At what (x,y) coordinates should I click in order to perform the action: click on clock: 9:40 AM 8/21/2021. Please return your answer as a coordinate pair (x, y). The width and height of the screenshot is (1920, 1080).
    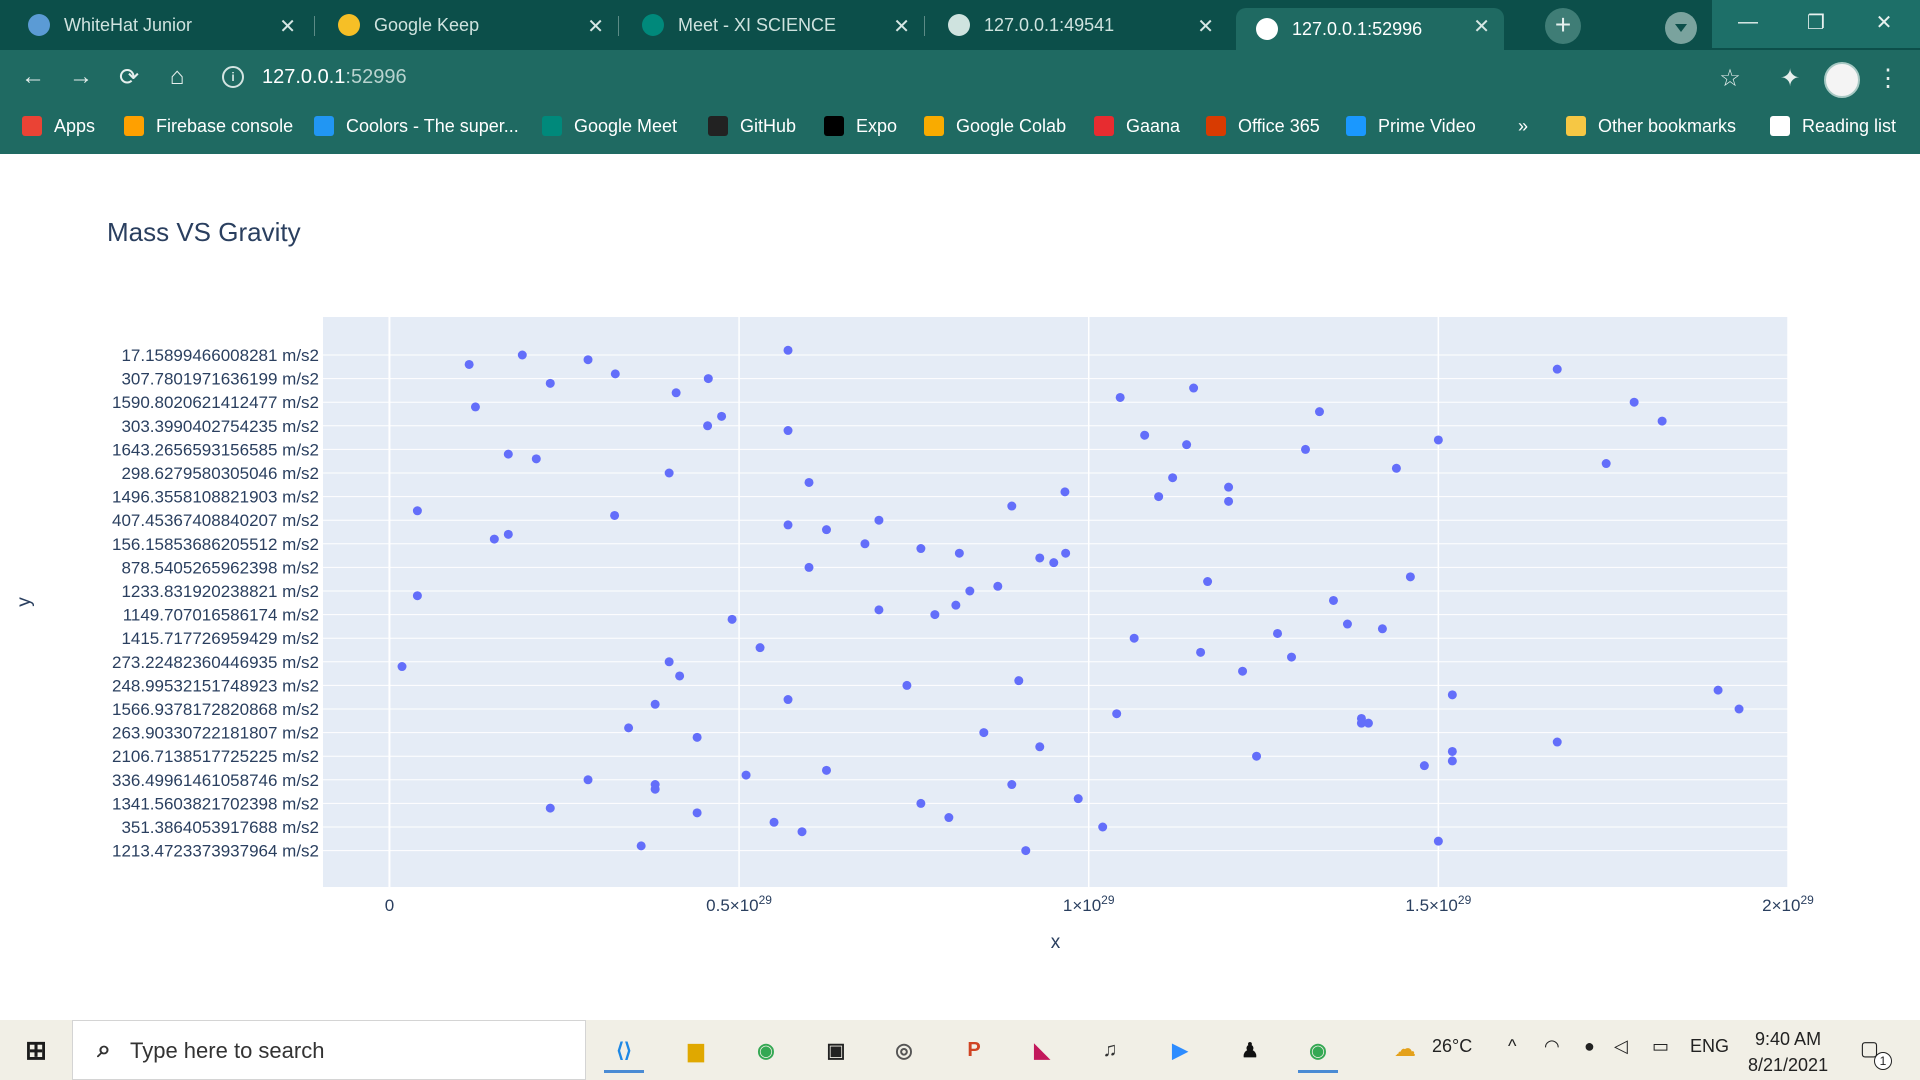
    Looking at the image, I should click on (1788, 1052).